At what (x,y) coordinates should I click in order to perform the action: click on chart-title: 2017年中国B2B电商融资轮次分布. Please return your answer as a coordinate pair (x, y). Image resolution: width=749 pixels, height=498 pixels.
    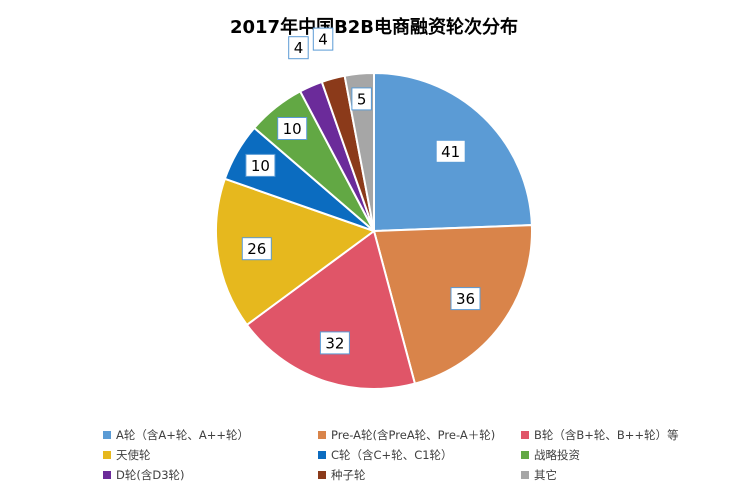
    Looking at the image, I should click on (374, 27).